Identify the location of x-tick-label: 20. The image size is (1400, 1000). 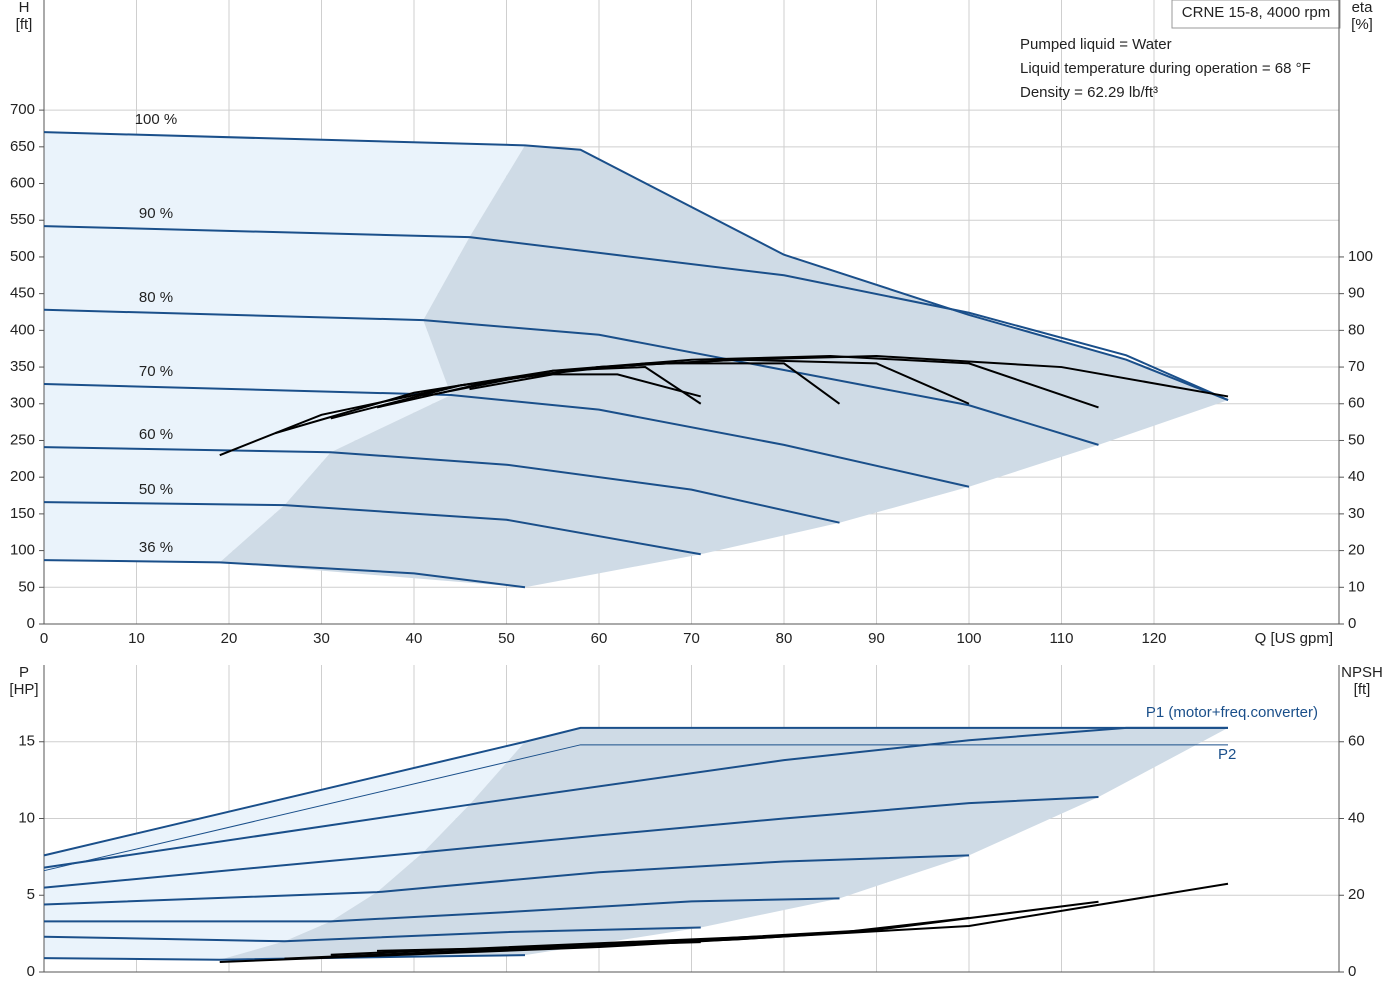
(229, 638).